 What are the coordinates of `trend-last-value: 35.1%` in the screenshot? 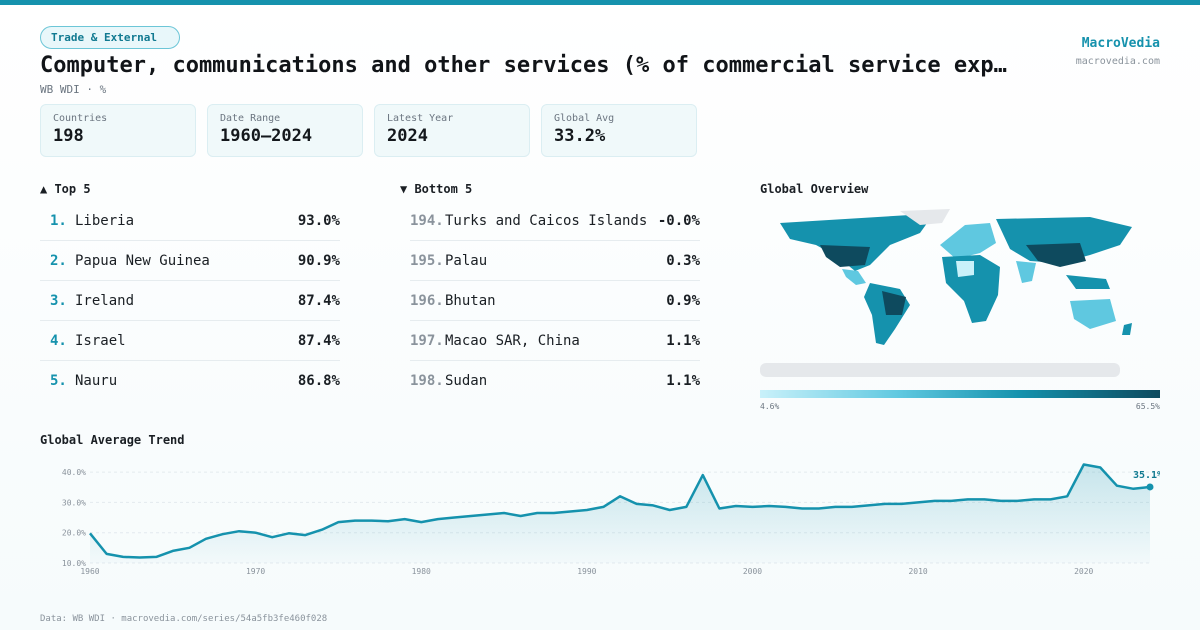 It's located at (1146, 475).